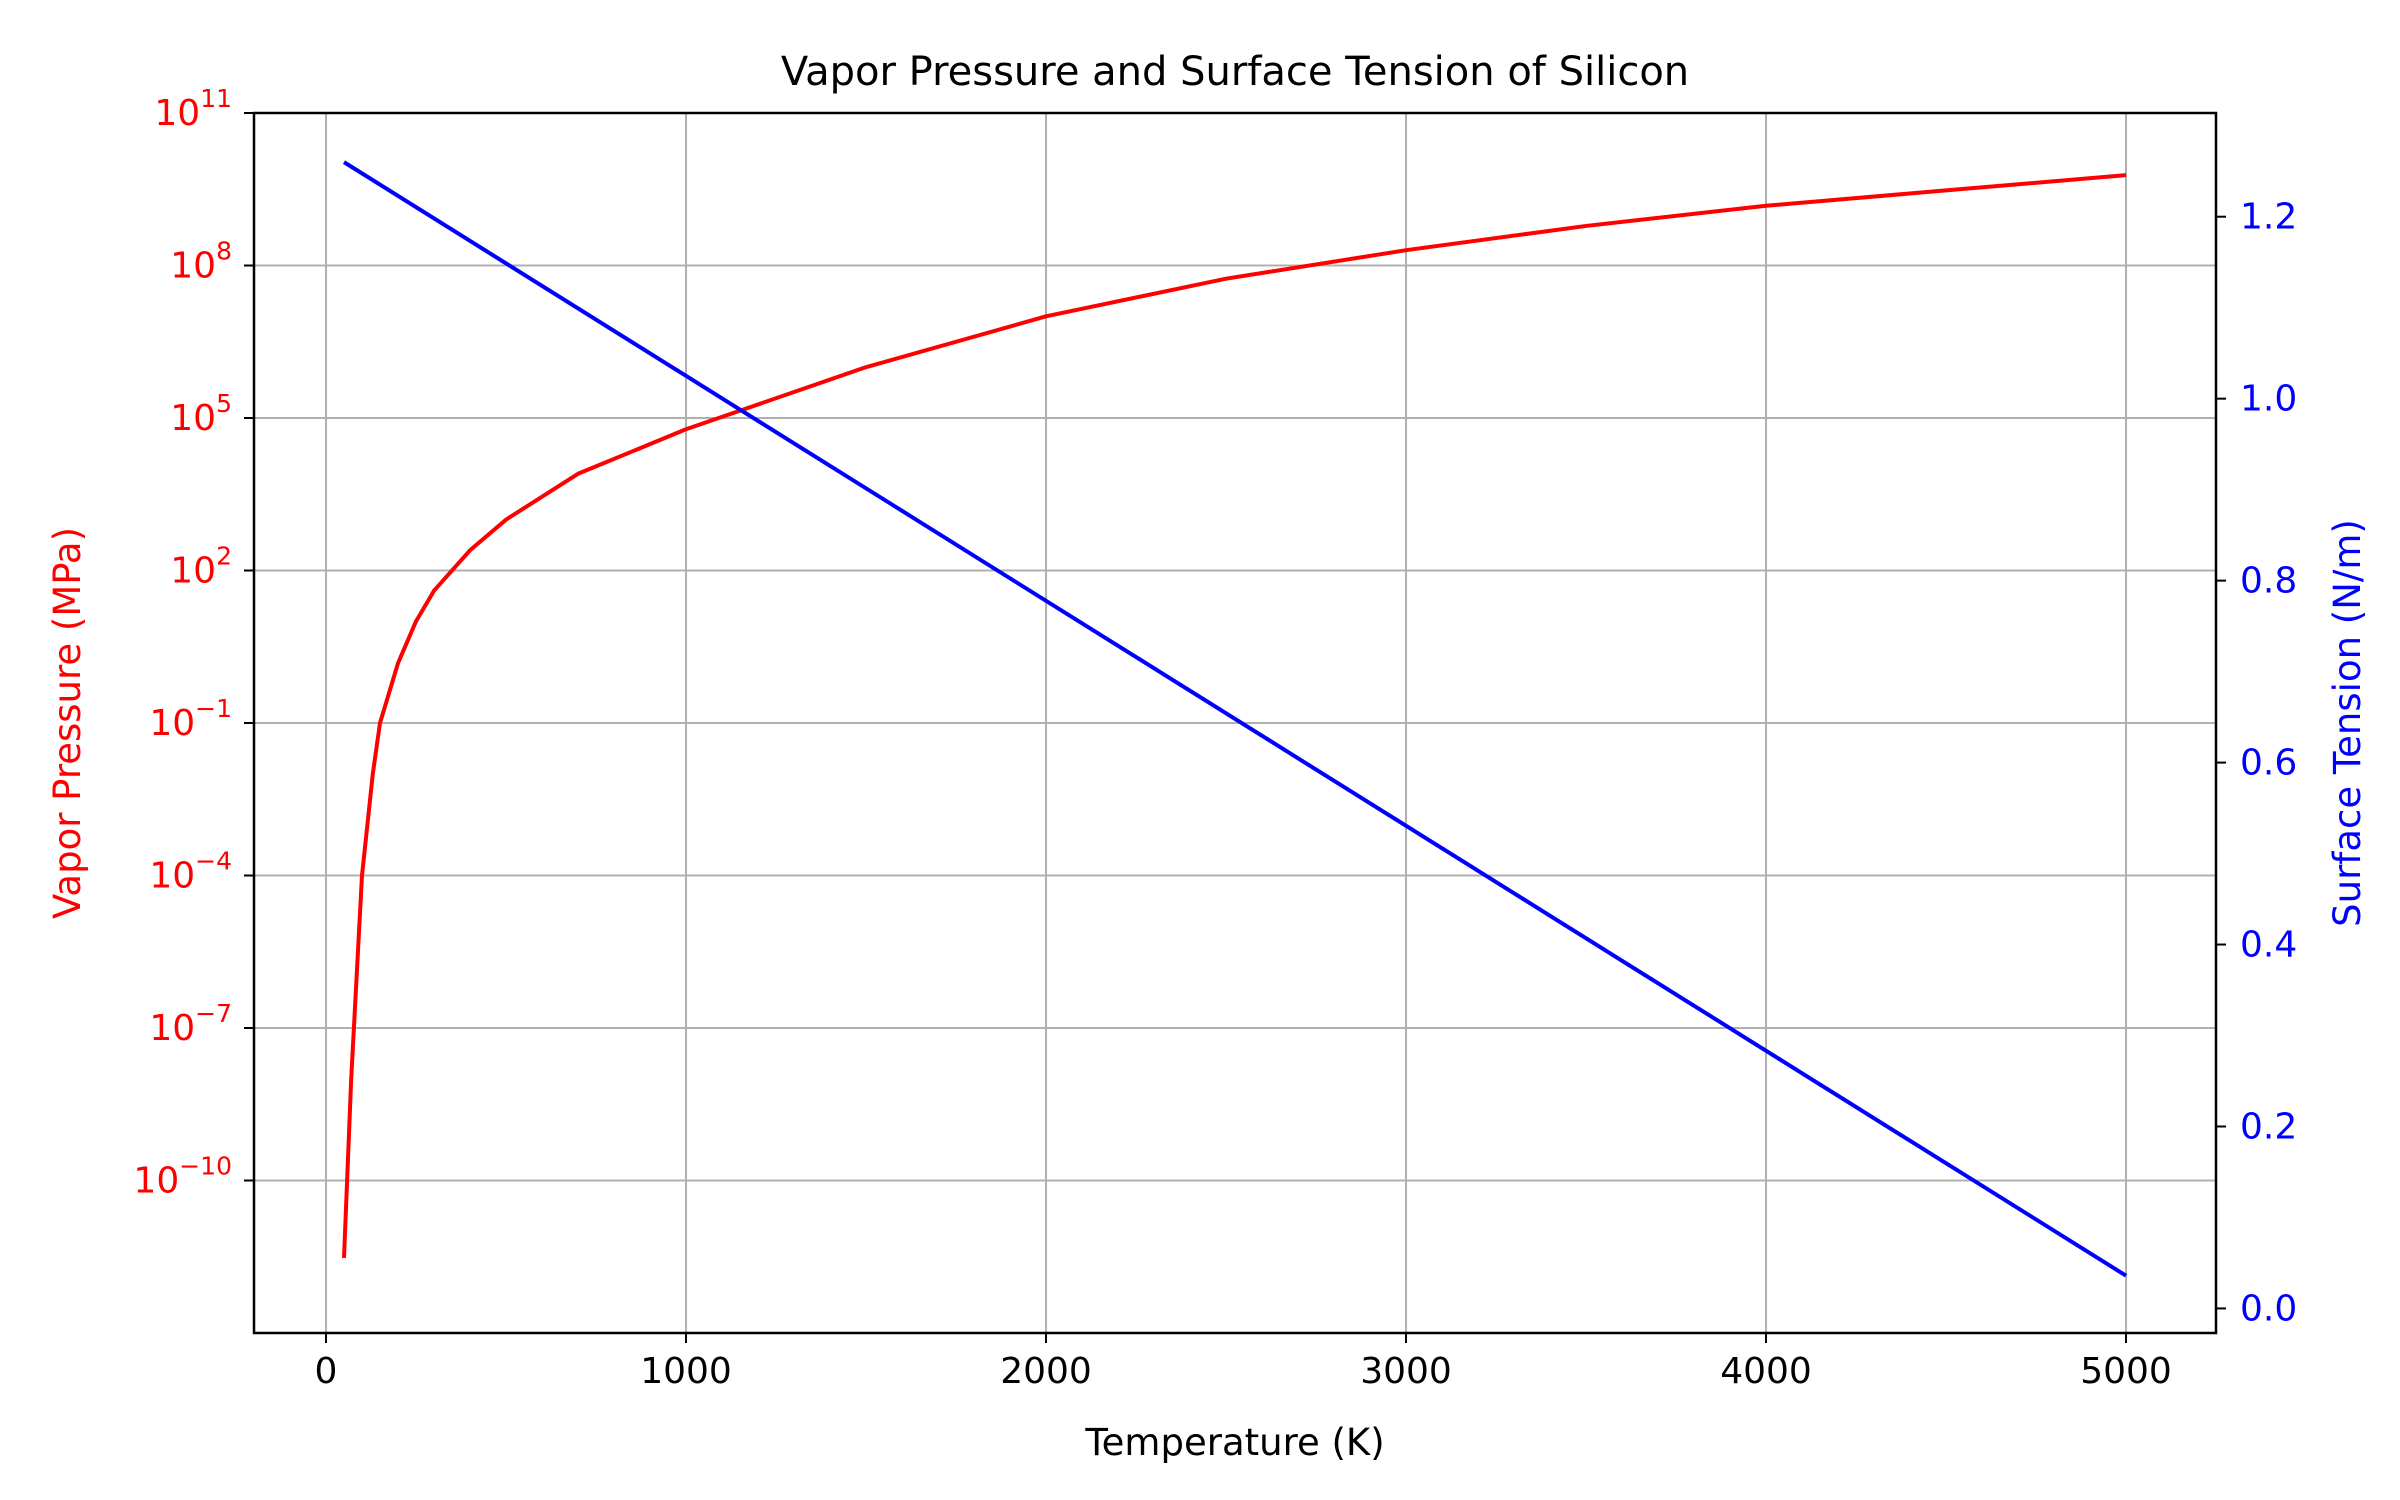  I want to click on y-right-axis-label: Surface Tension (N/m), so click(2347, 723).